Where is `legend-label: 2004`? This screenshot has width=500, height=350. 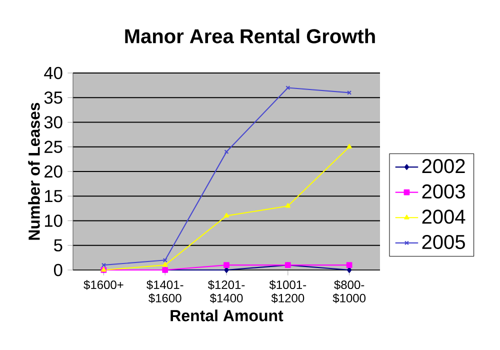
legend-label: 2004 is located at coordinates (444, 217).